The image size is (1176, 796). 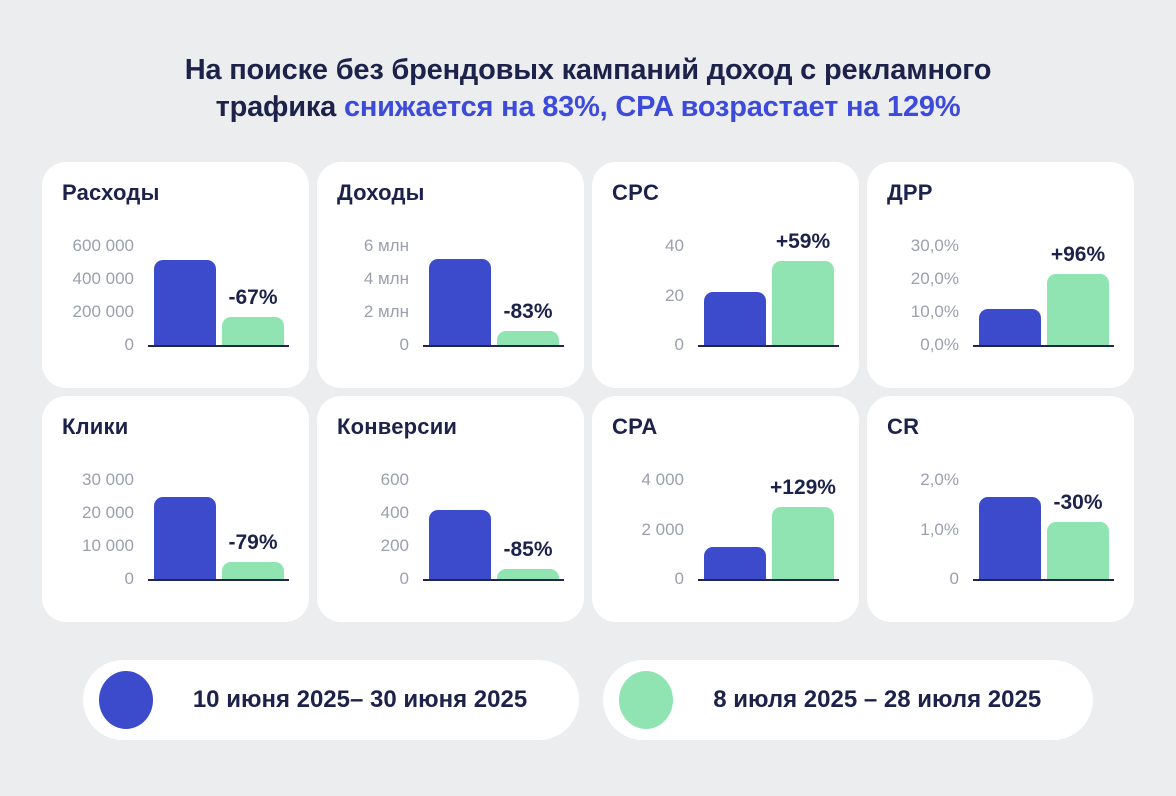 I want to click on y-axis-tick-label: 2,0%, so click(x=939, y=479).